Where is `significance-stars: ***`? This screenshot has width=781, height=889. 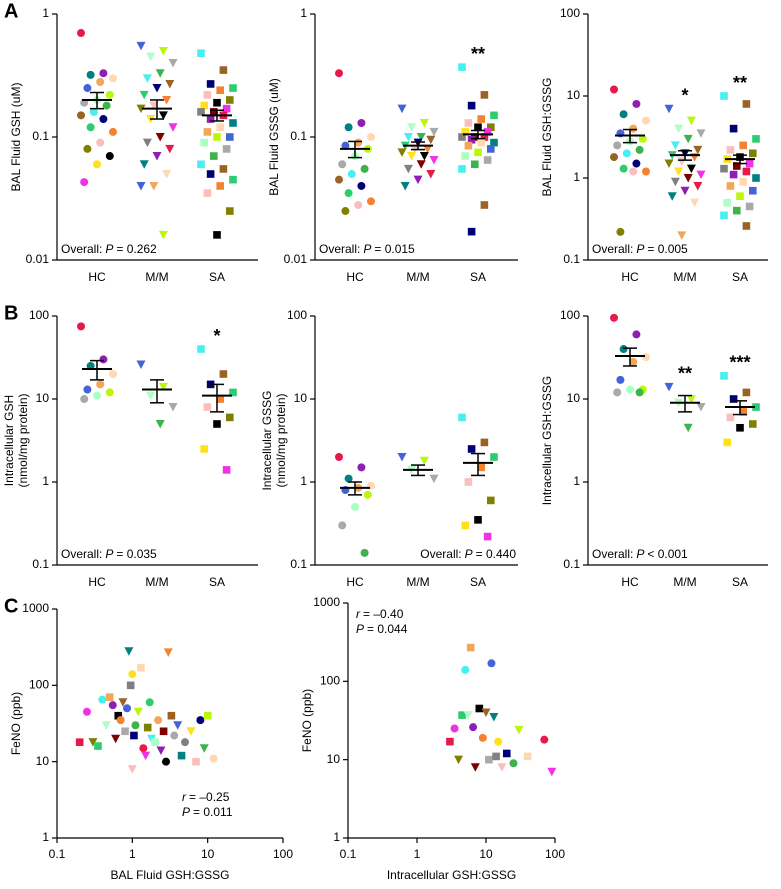 significance-stars: *** is located at coordinates (739, 363).